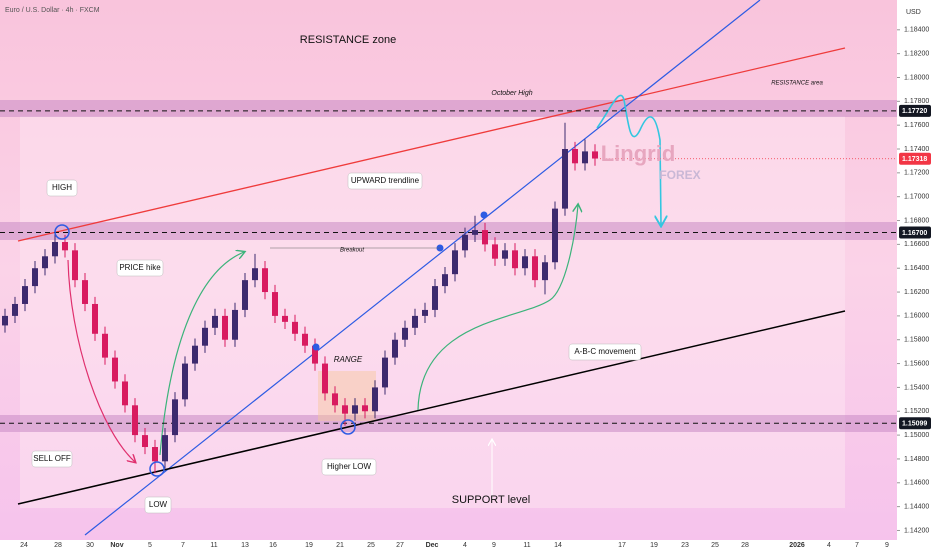  Describe the element at coordinates (914, 424) in the screenshot. I see `level-label: 1.15099` at that location.